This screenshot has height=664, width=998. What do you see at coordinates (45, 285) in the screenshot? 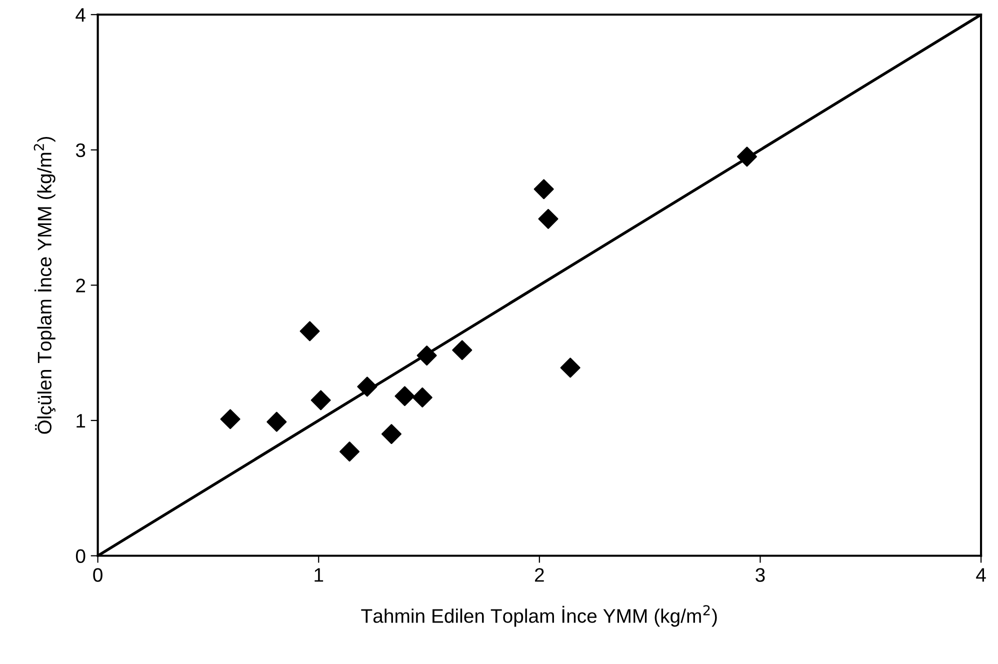
I see `y-axis-title: Ölçülen Toplam İnce YMM (kg/m$^{2}$)` at bounding box center [45, 285].